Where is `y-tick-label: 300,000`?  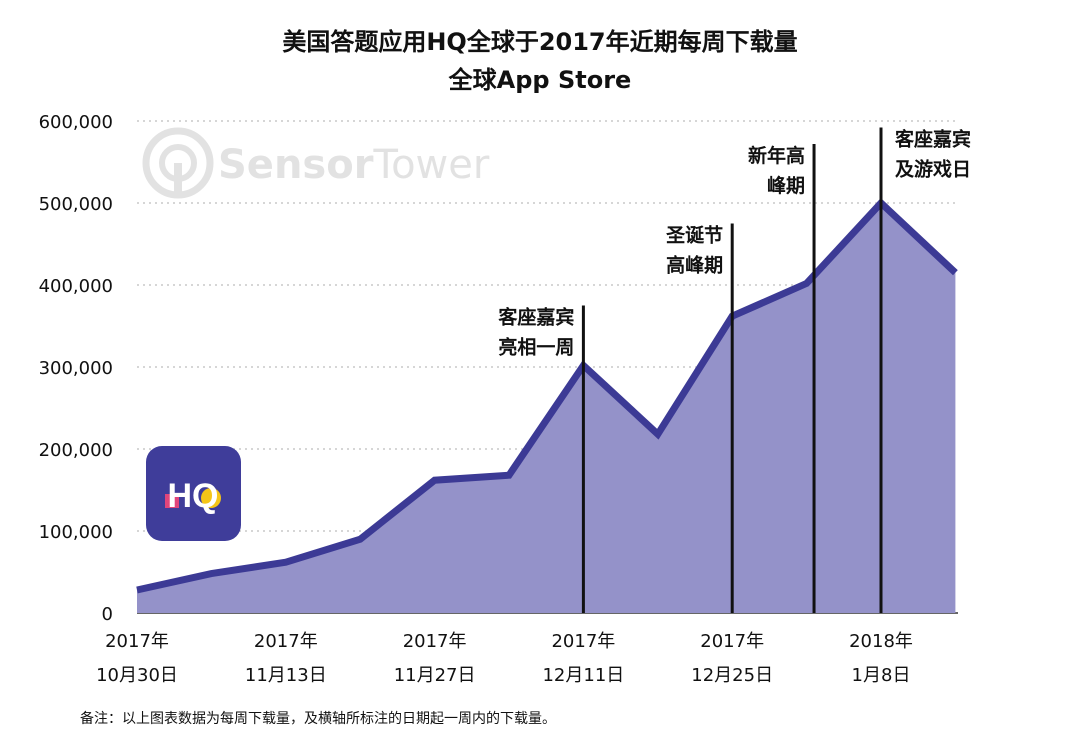 y-tick-label: 300,000 is located at coordinates (76, 368).